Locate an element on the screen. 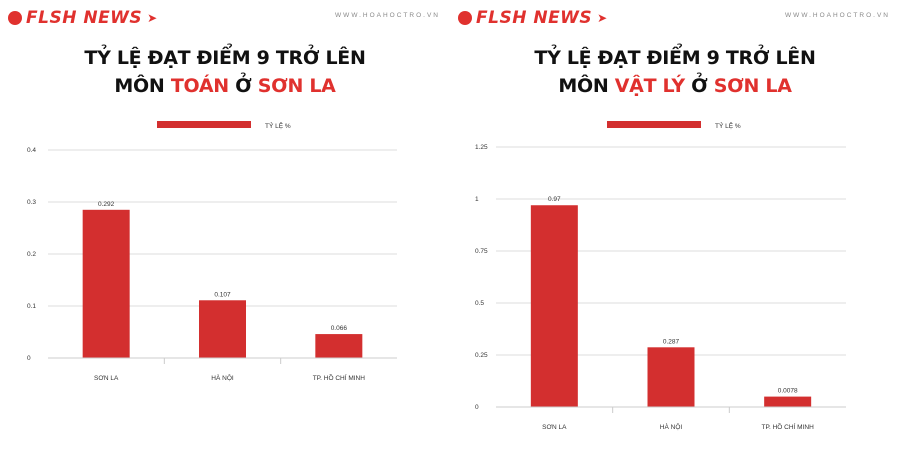 Image resolution: width=900 pixels, height=450 pixels. title-line-2: MÔN VẬT LÝ Ở SƠN LA is located at coordinates (675, 86).